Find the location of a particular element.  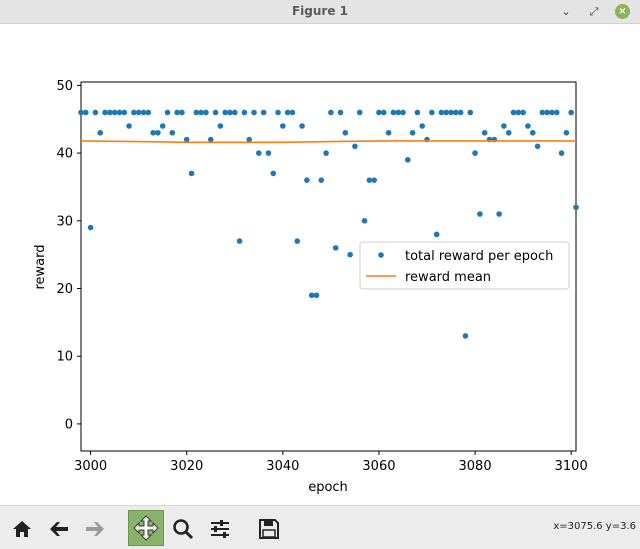

legend-label-points: total reward per epoch is located at coordinates (479, 256).